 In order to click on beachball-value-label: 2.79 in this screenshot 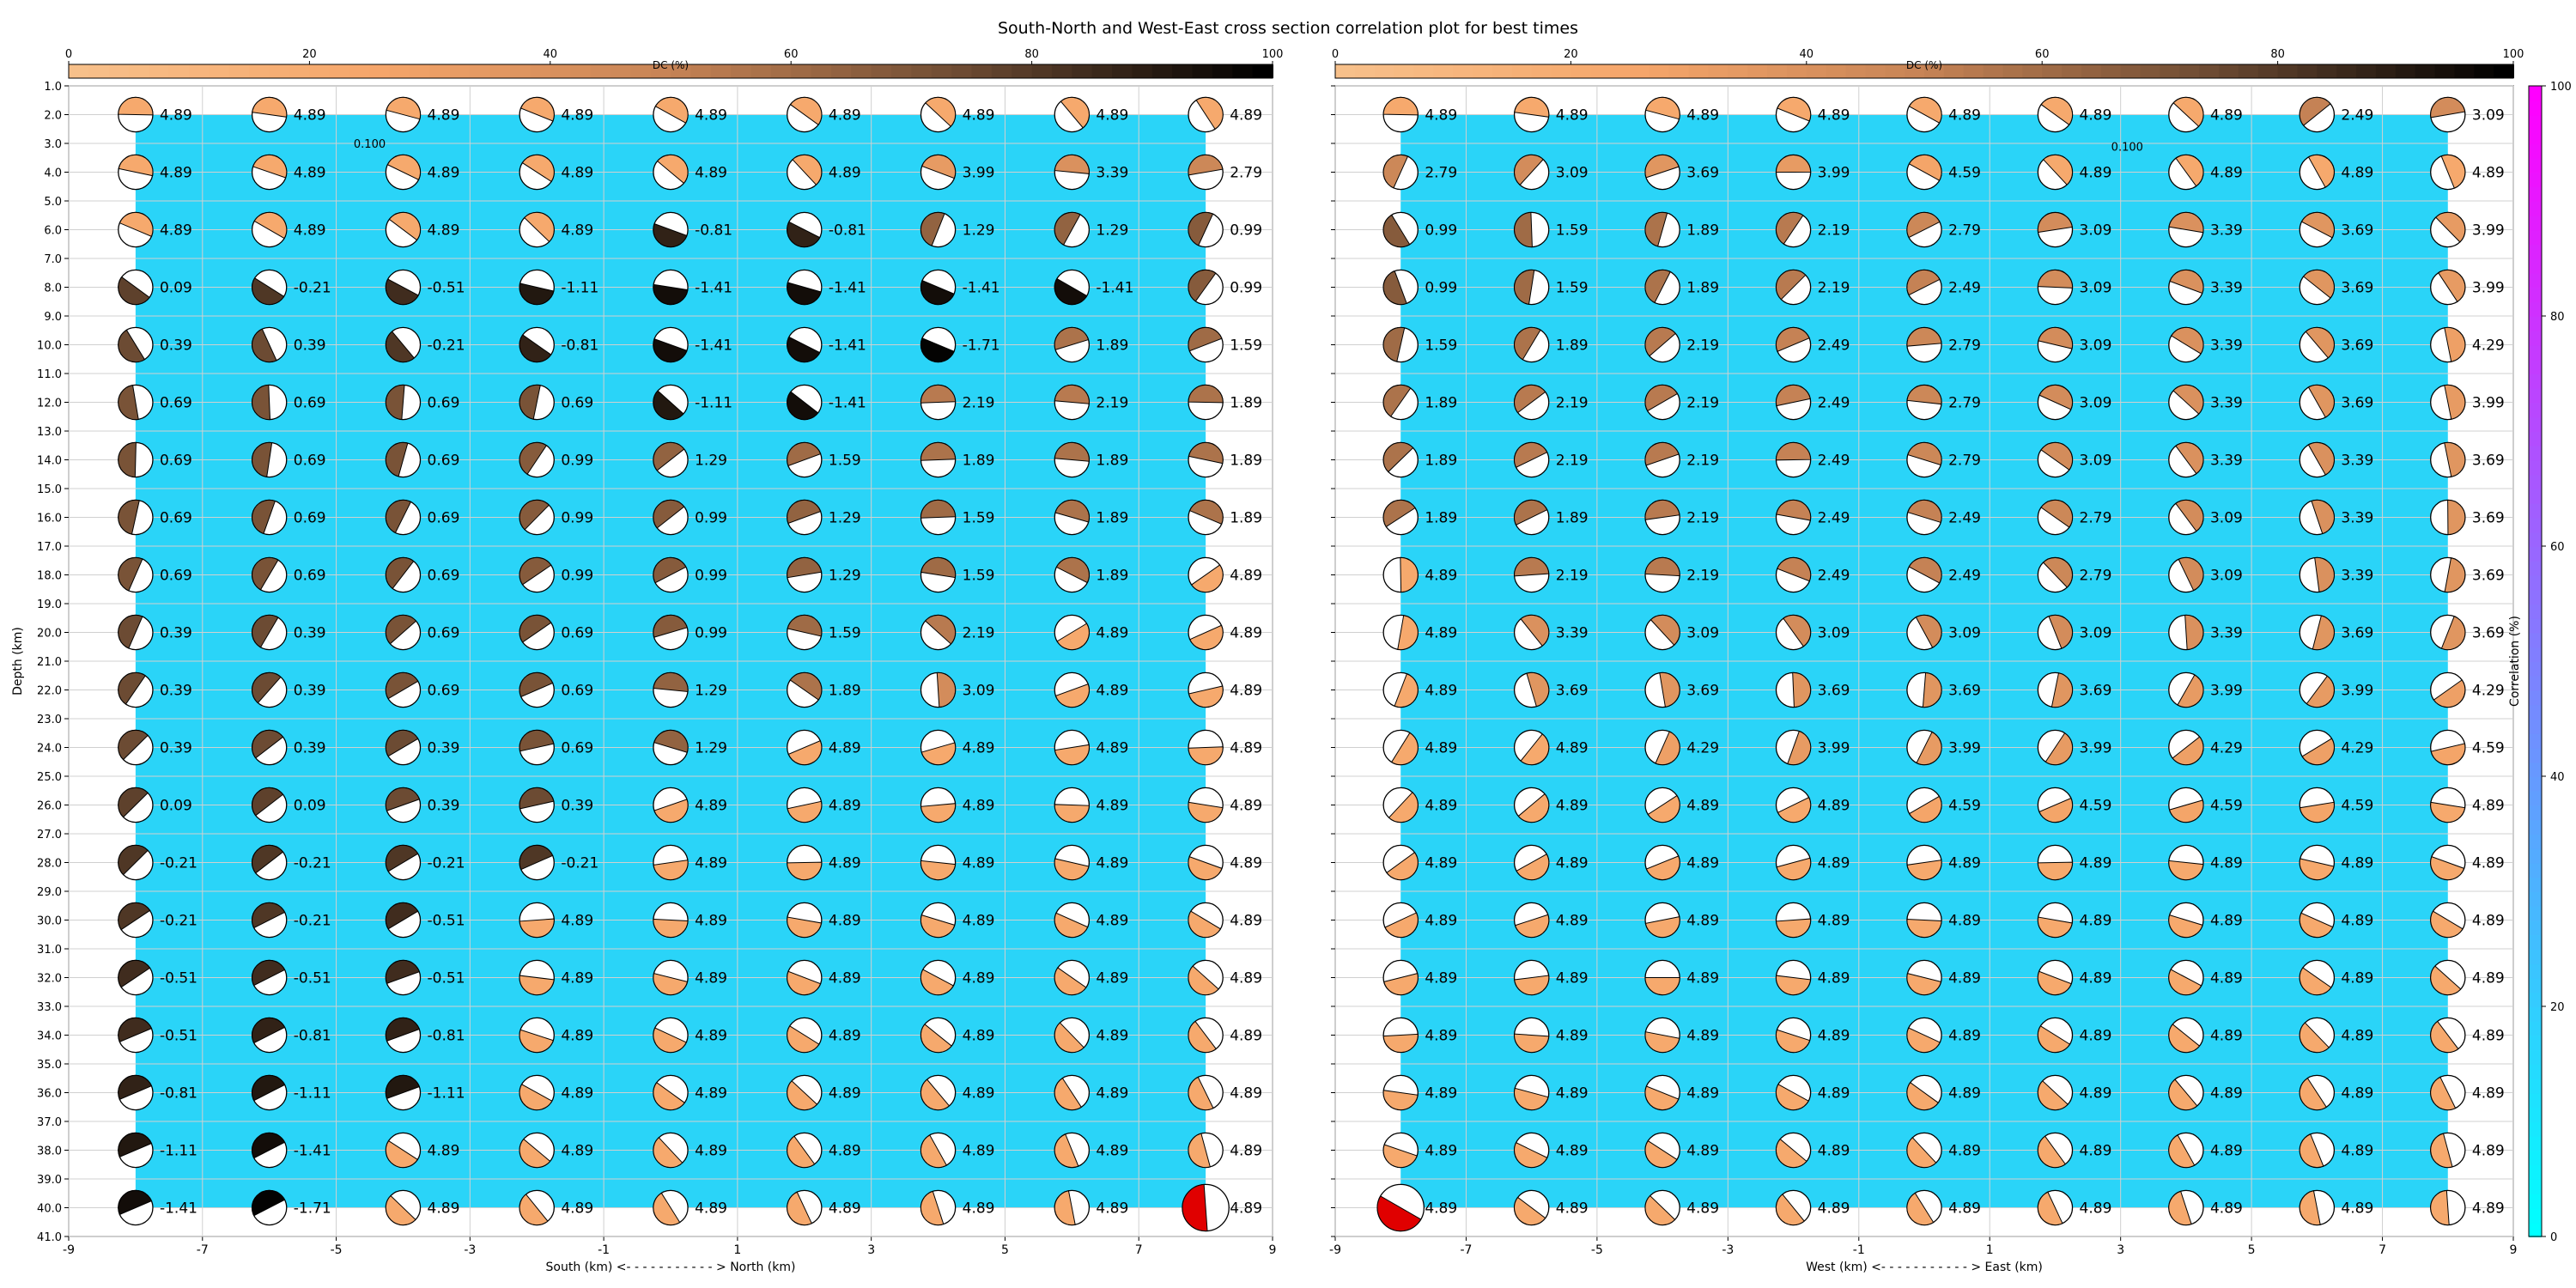, I will do `click(1965, 346)`.